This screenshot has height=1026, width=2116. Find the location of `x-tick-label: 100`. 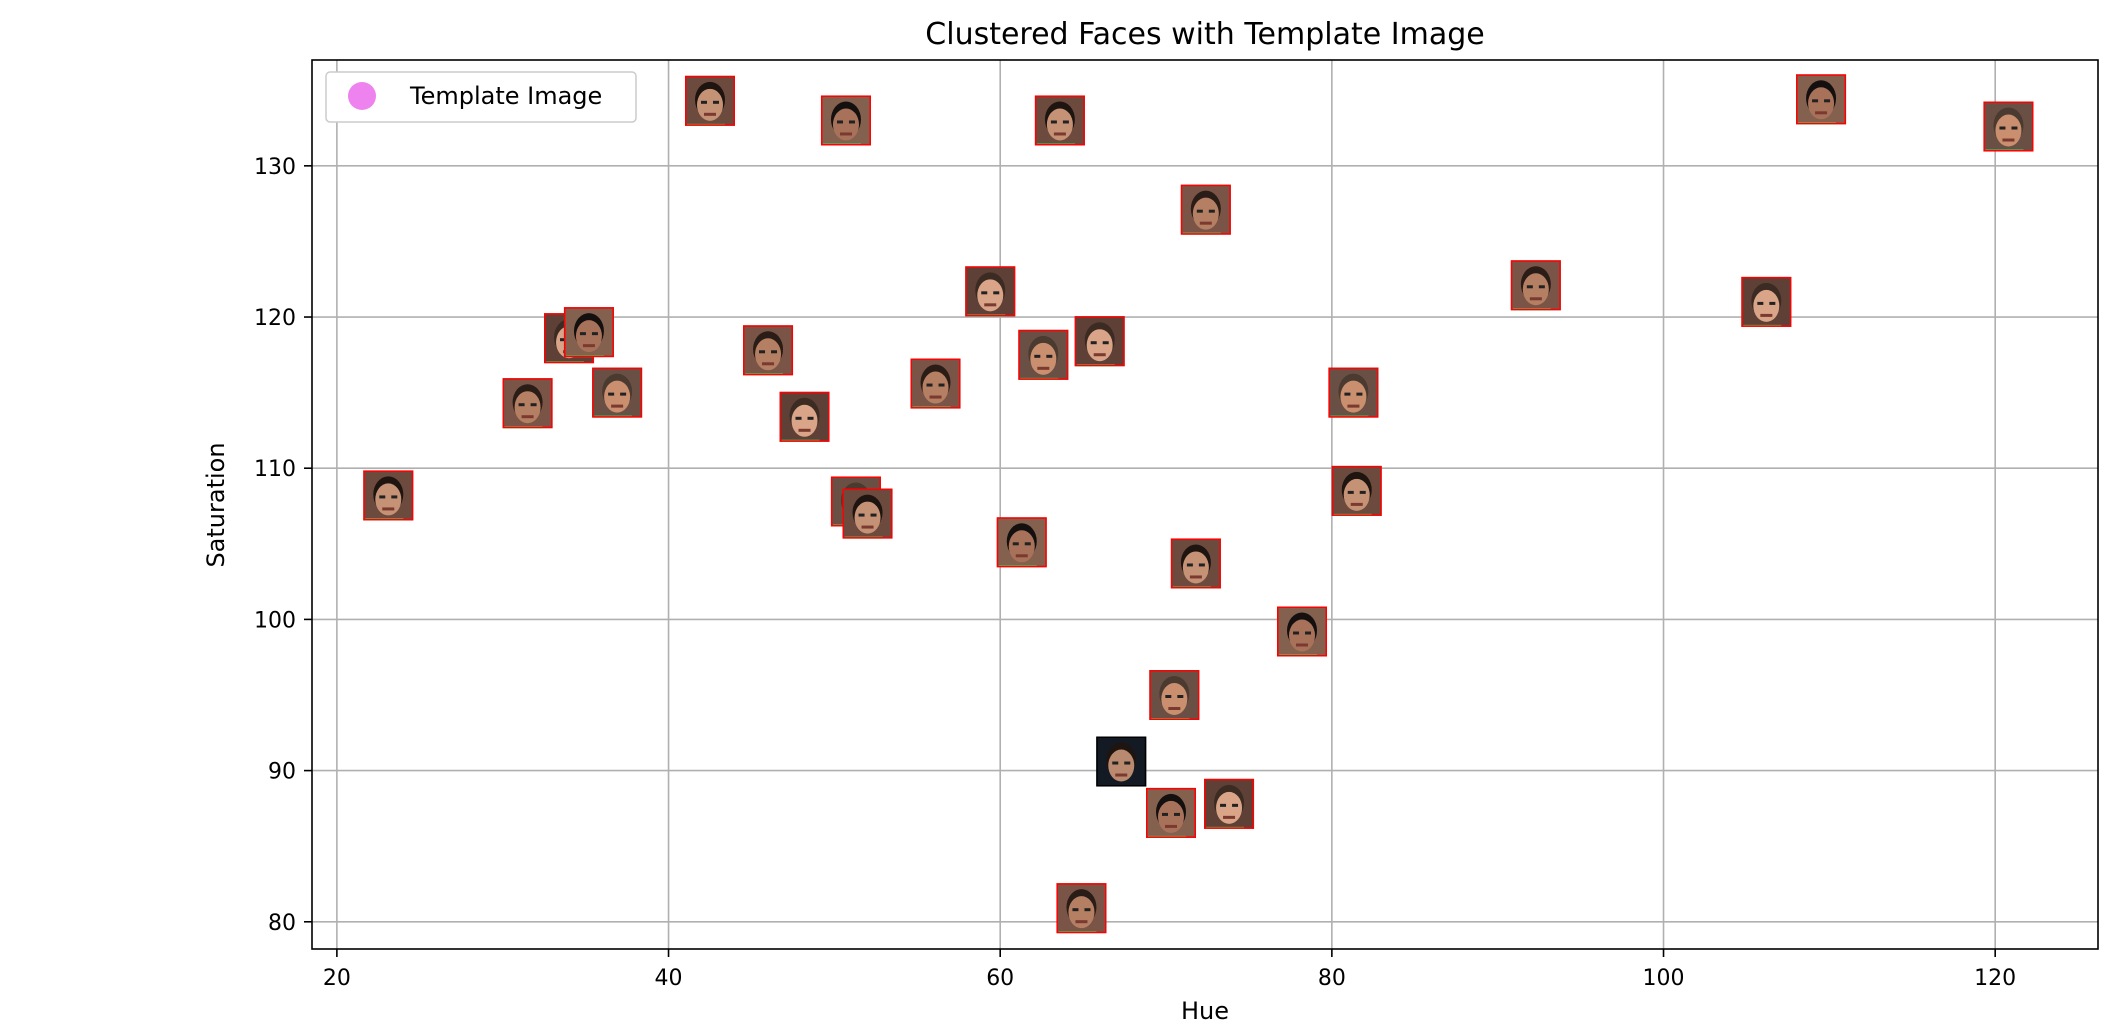

x-tick-label: 100 is located at coordinates (1664, 978).